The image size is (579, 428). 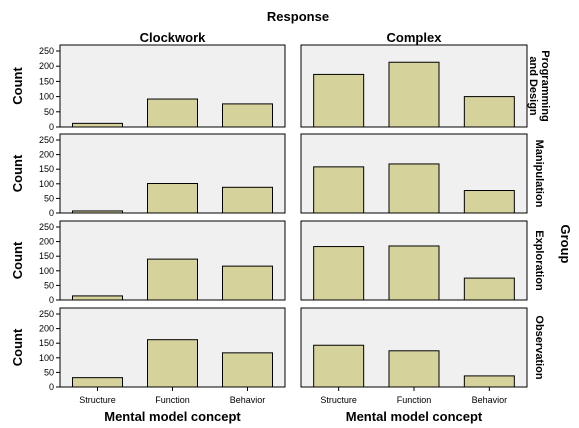 What do you see at coordinates (414, 273) in the screenshot?
I see `bar-2-complex-function` at bounding box center [414, 273].